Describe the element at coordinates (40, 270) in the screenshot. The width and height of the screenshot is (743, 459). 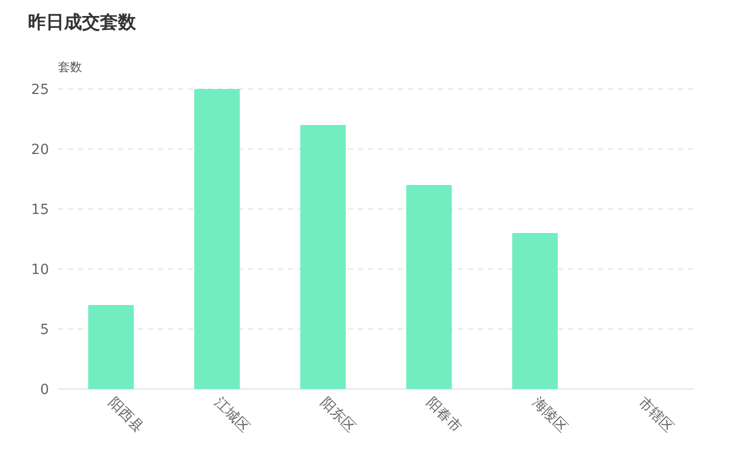
I see `y-tick-label: 10` at that location.